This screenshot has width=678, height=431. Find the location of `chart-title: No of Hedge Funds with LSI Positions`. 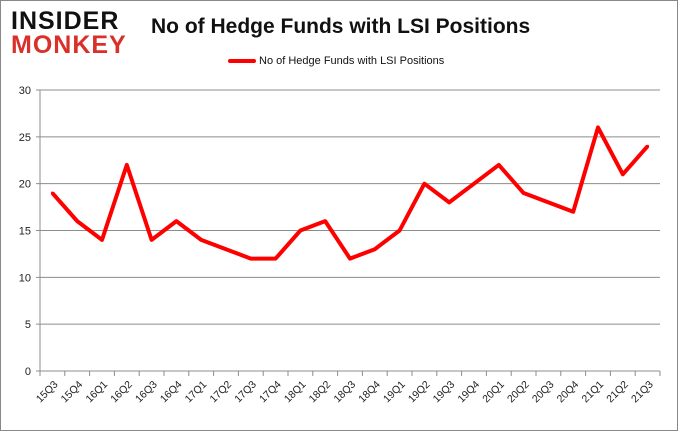

chart-title: No of Hedge Funds with LSI Positions is located at coordinates (341, 26).